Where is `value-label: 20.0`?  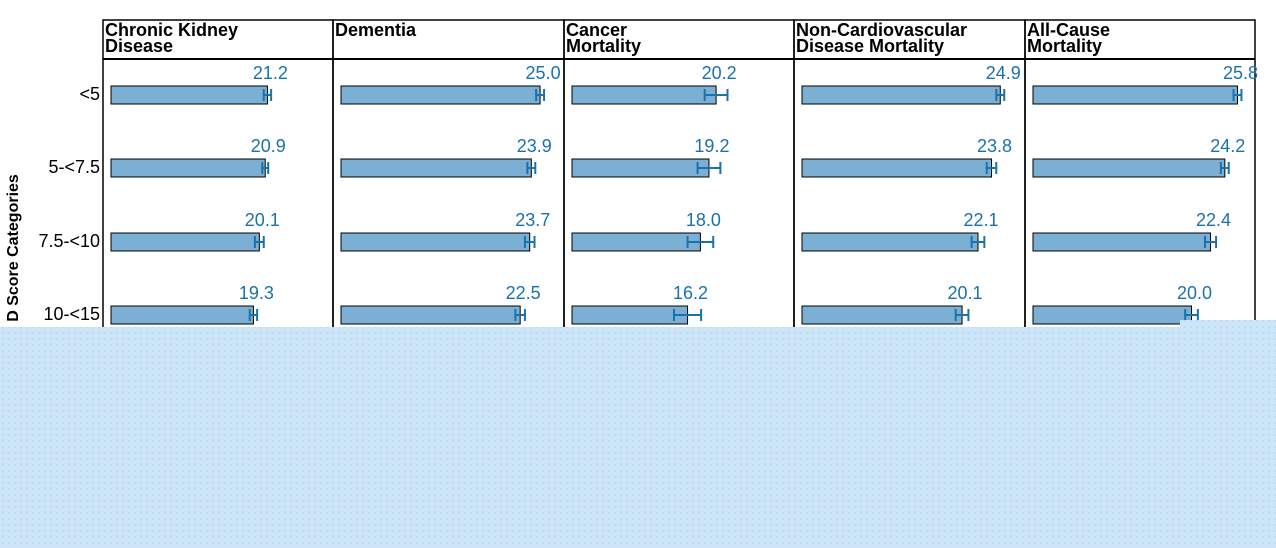
value-label: 20.0 is located at coordinates (1194, 293).